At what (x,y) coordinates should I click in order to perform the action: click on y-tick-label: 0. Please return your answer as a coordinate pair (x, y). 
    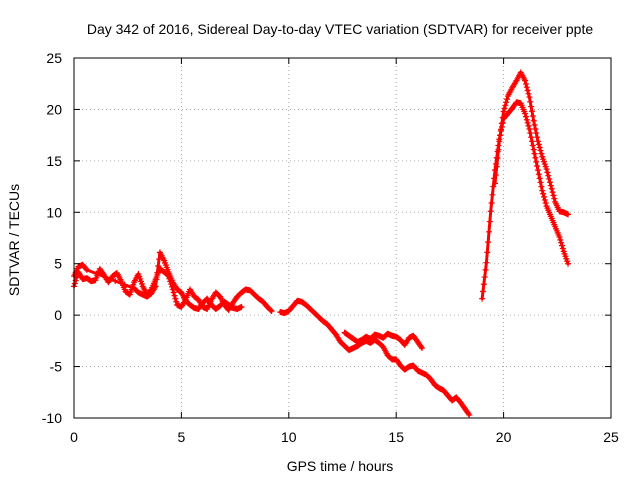
    Looking at the image, I should click on (58, 315).